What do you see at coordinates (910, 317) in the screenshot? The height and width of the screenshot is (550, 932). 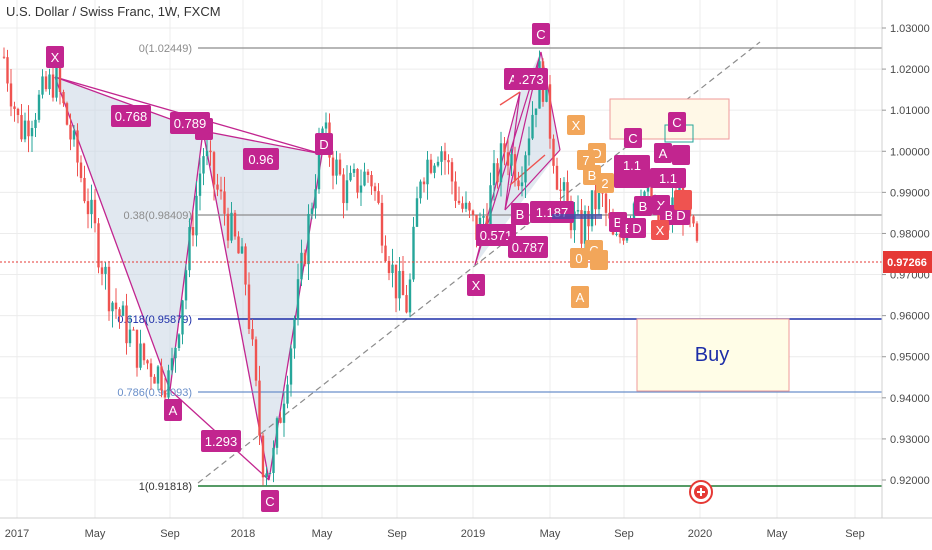 I see `price-tick-label: 0.96000` at bounding box center [910, 317].